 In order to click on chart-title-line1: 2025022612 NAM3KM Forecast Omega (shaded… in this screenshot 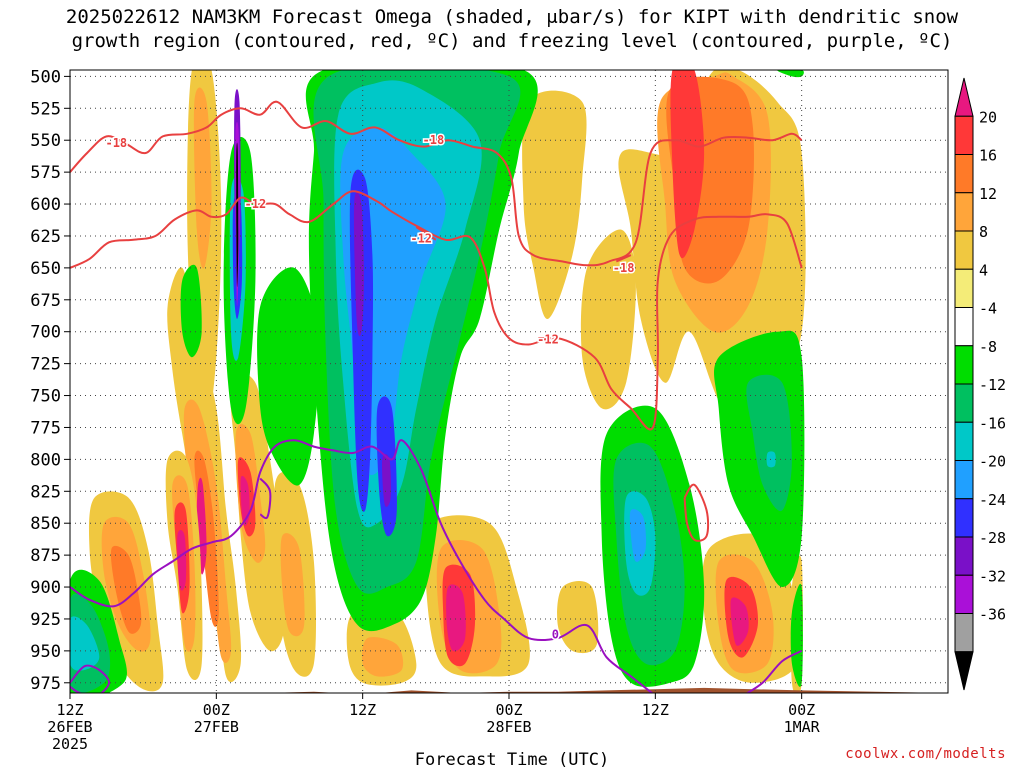, I will do `click(512, 17)`.